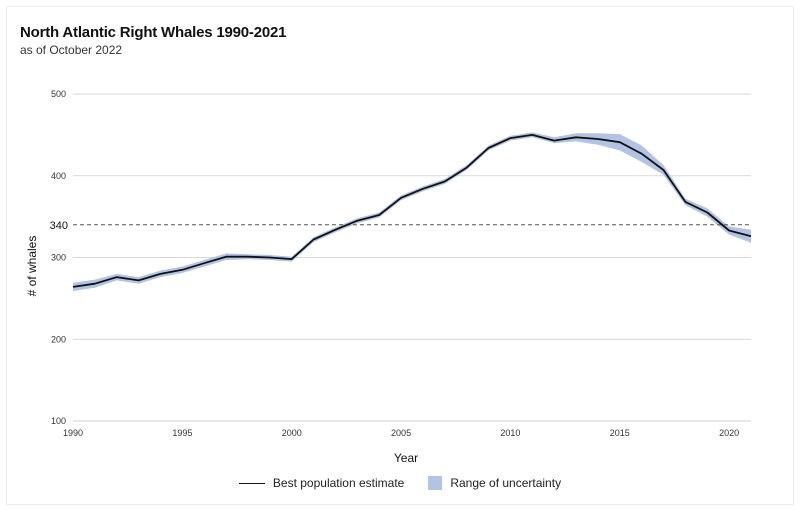  Describe the element at coordinates (506, 483) in the screenshot. I see `legend-uncertainty-label: Range of uncertainty` at that location.